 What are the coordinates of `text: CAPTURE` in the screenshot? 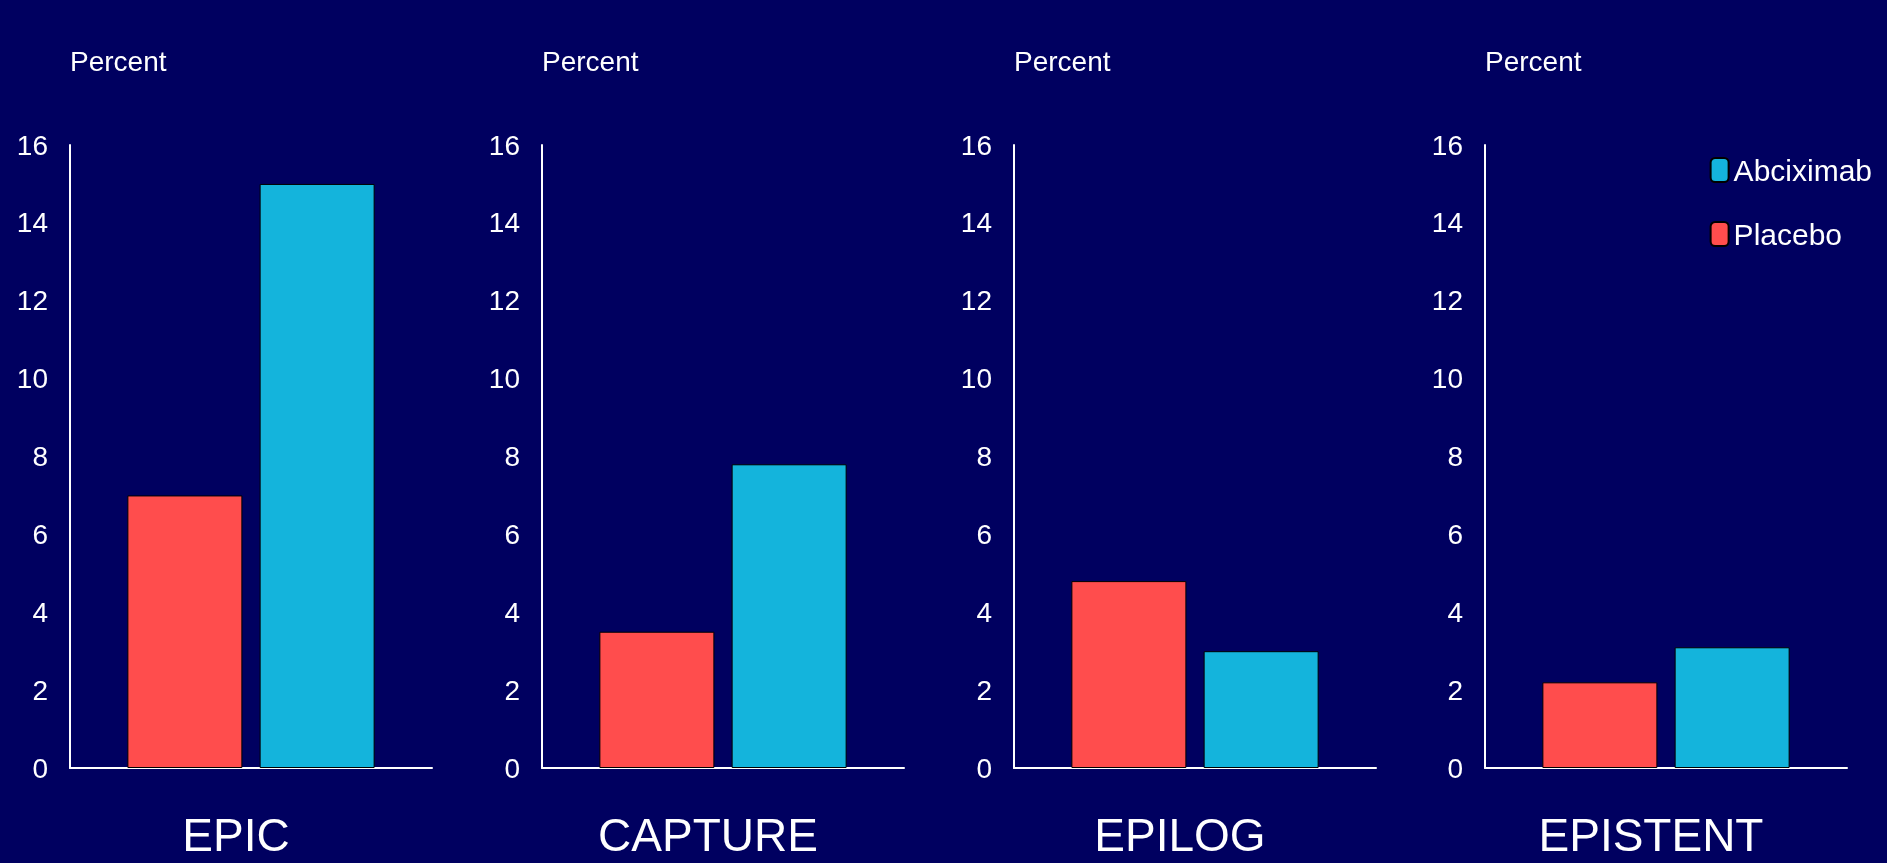 It's located at (707, 835).